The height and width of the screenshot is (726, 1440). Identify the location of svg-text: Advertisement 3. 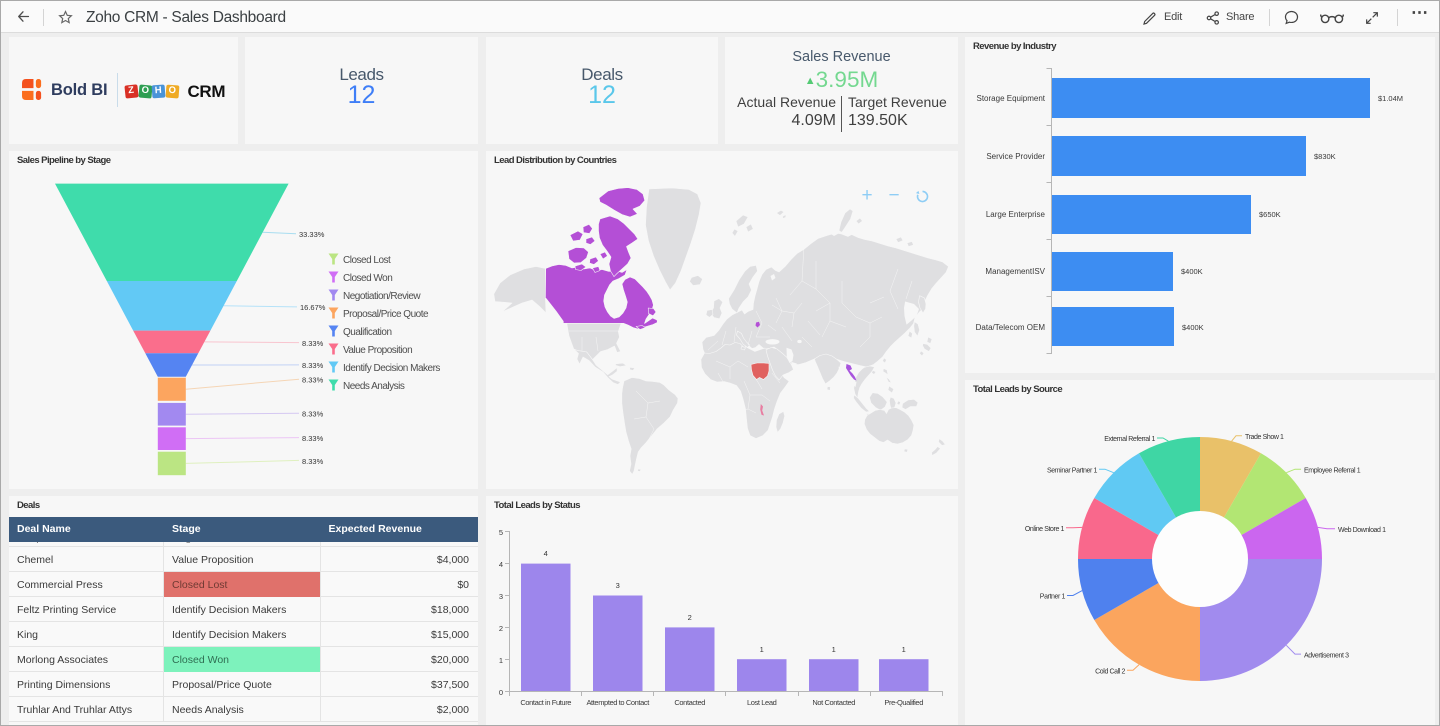
(1326, 656).